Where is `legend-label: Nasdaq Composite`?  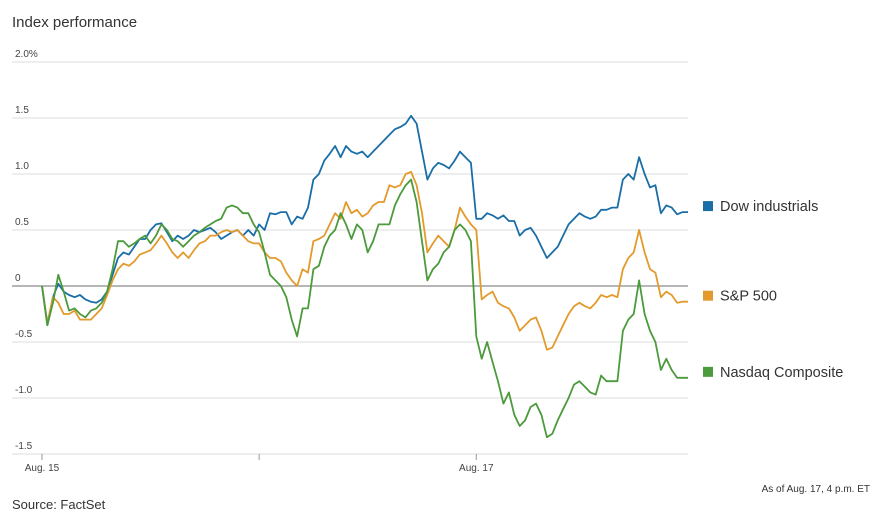 legend-label: Nasdaq Composite is located at coordinates (781, 373).